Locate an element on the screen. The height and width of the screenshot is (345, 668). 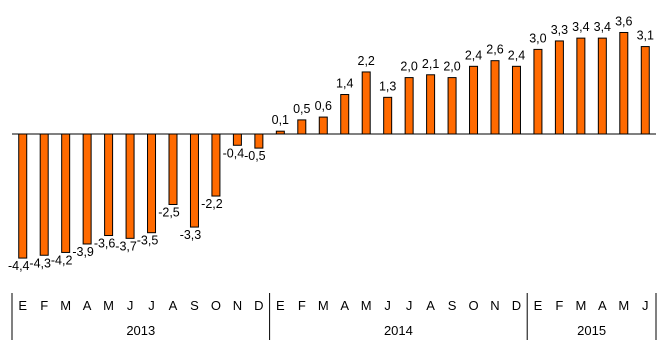
data-label-21: 2,4 is located at coordinates (473, 55).